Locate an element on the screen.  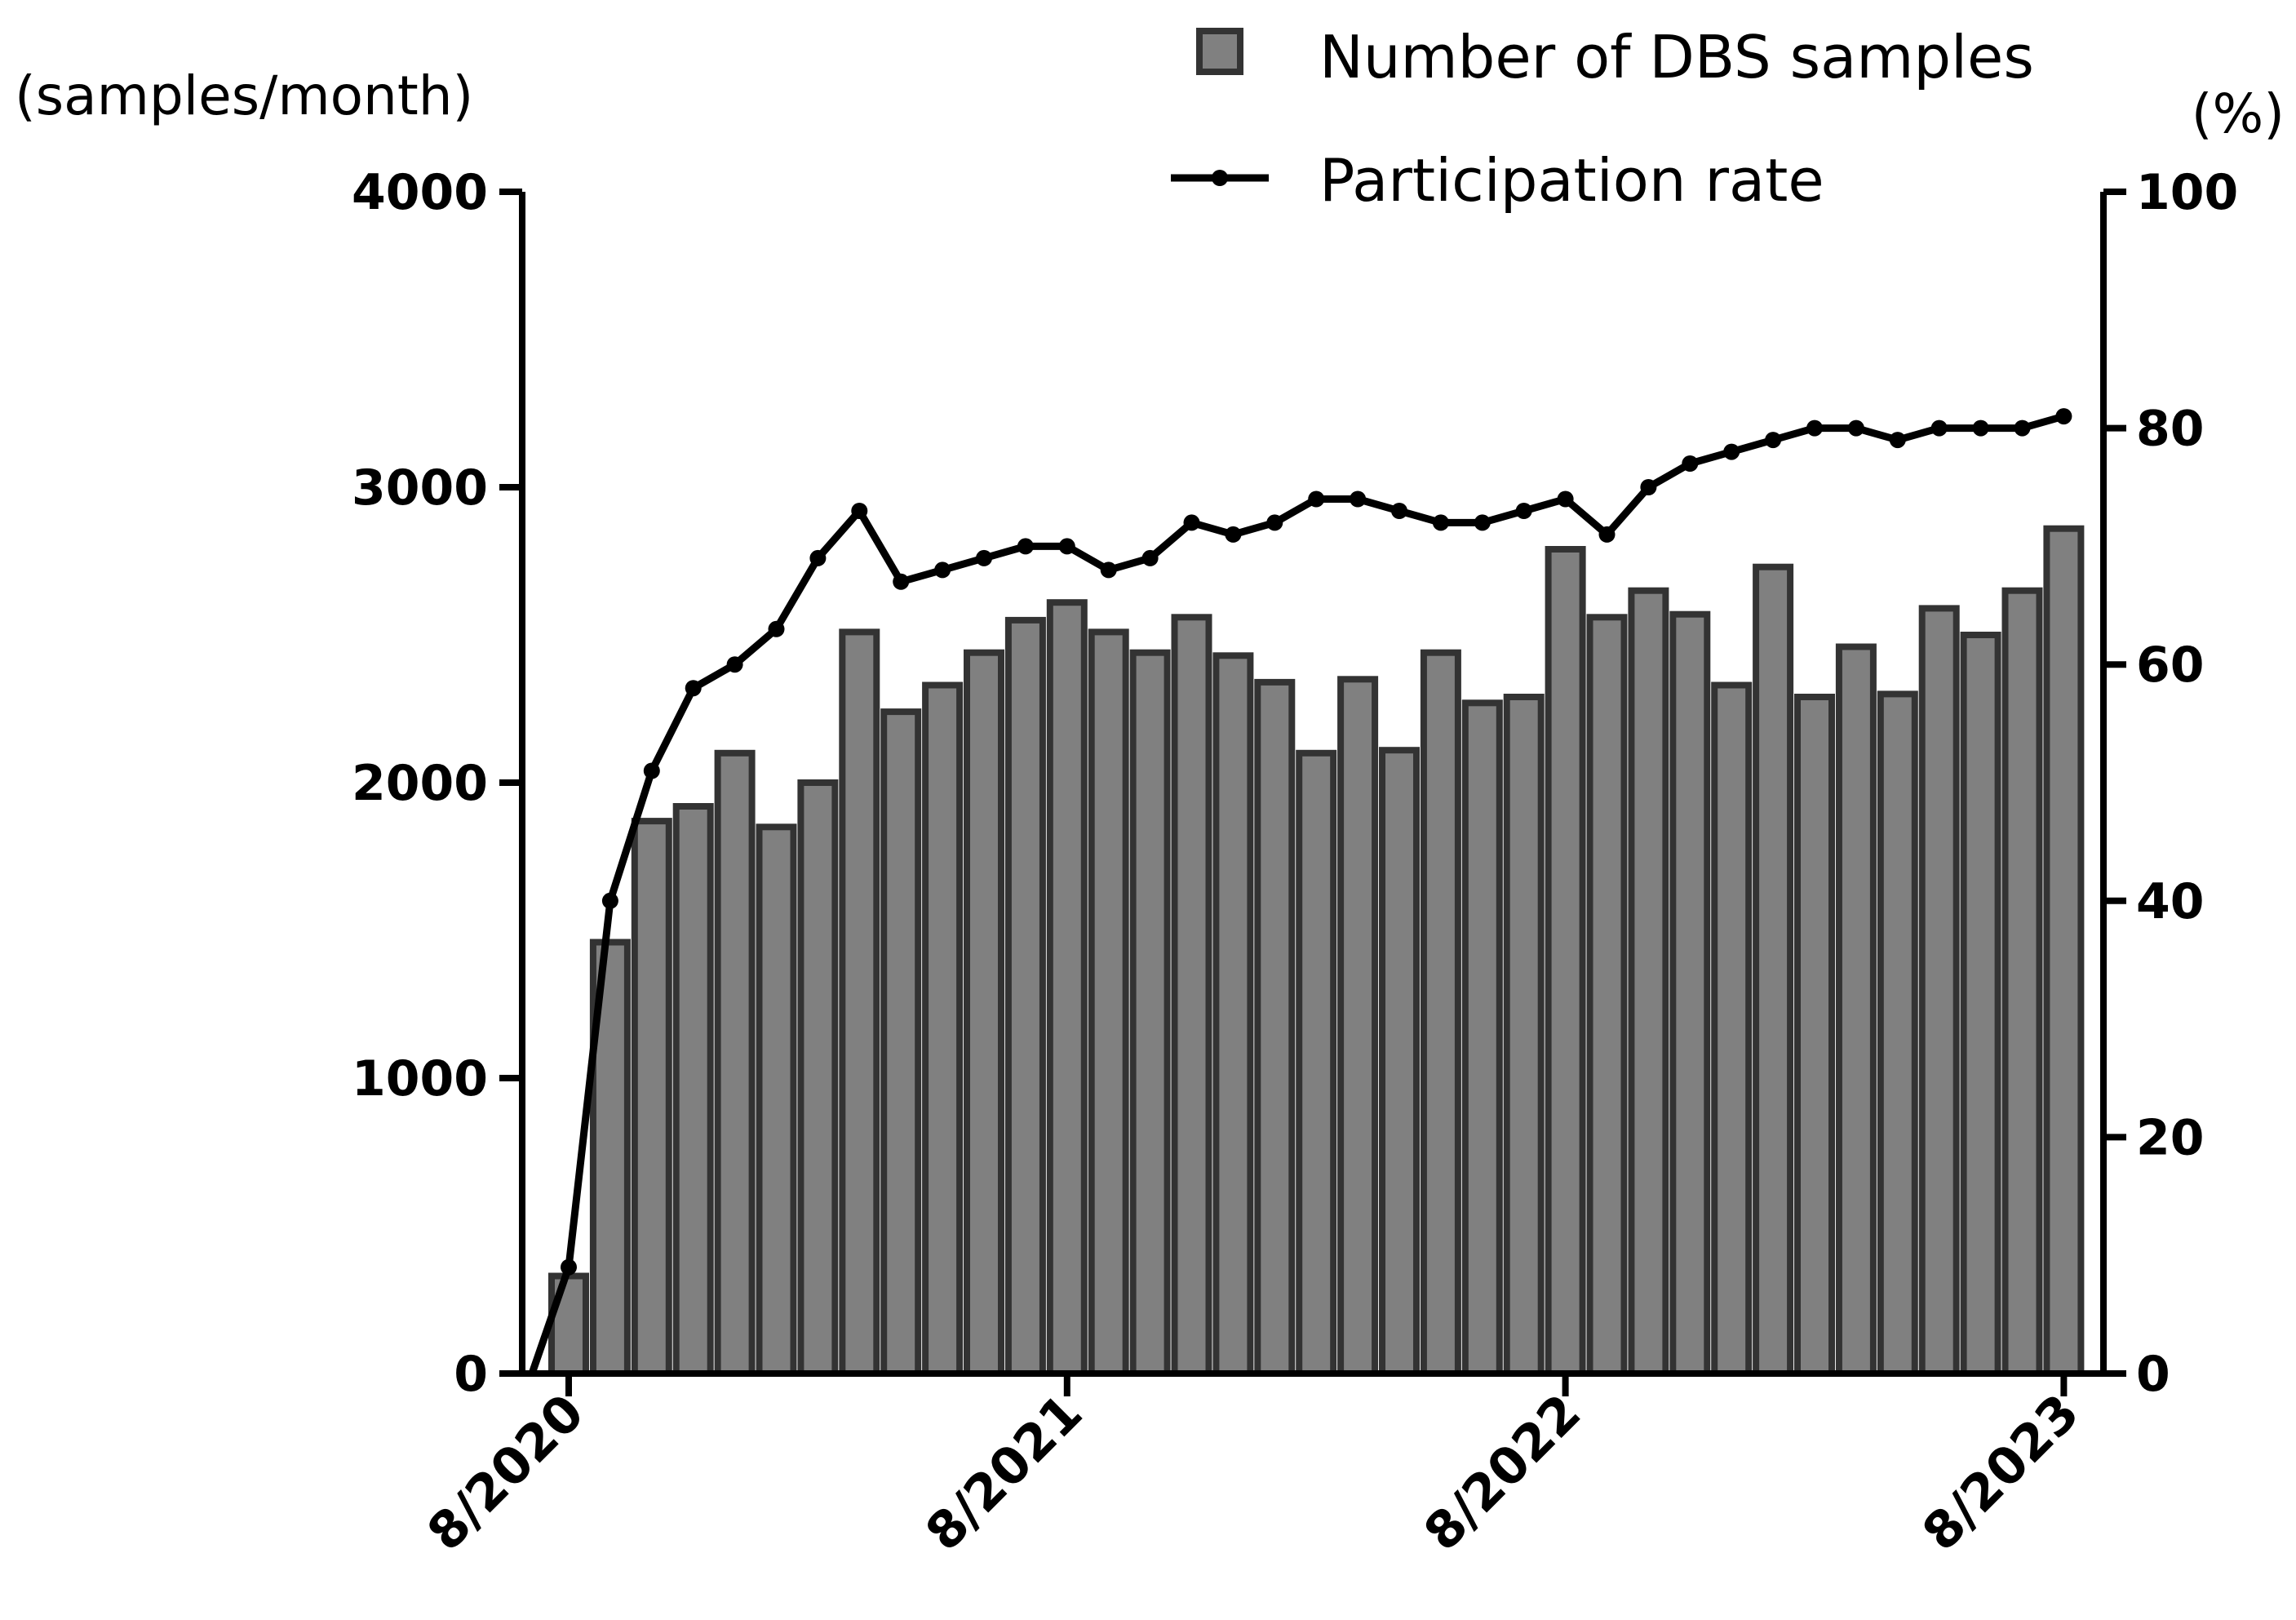
bar-dbs-samples-2-2022 is located at coordinates (1316, 1063).